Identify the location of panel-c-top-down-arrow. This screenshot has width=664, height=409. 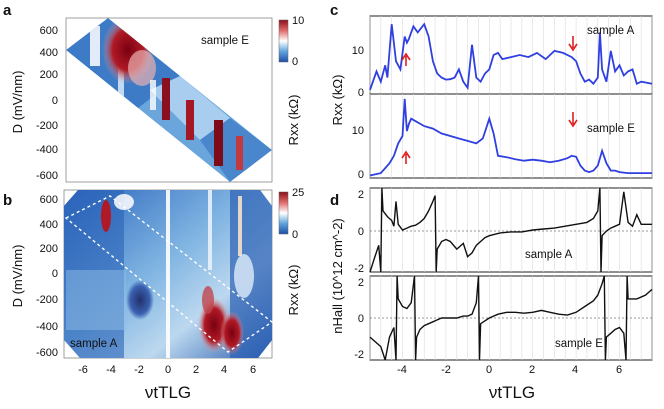
(573, 44).